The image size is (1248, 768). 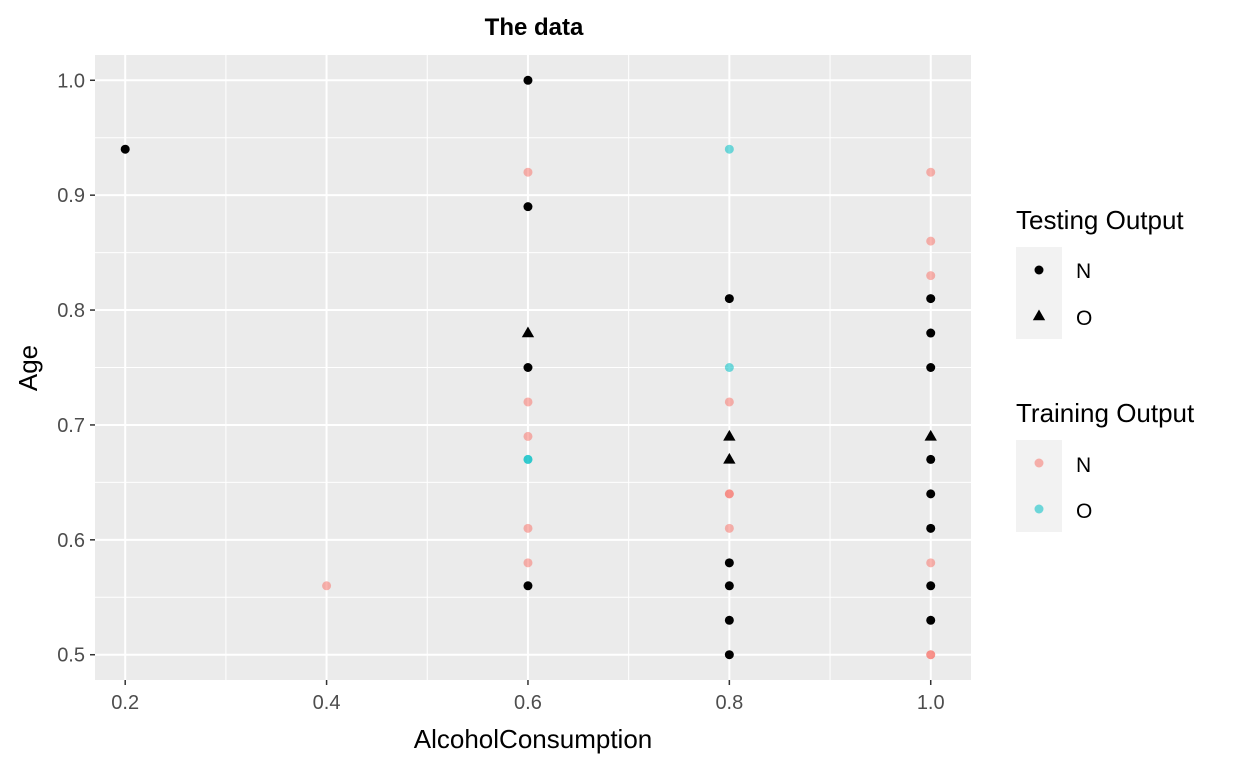 I want to click on y-tick-label: 1.0, so click(x=71, y=81).